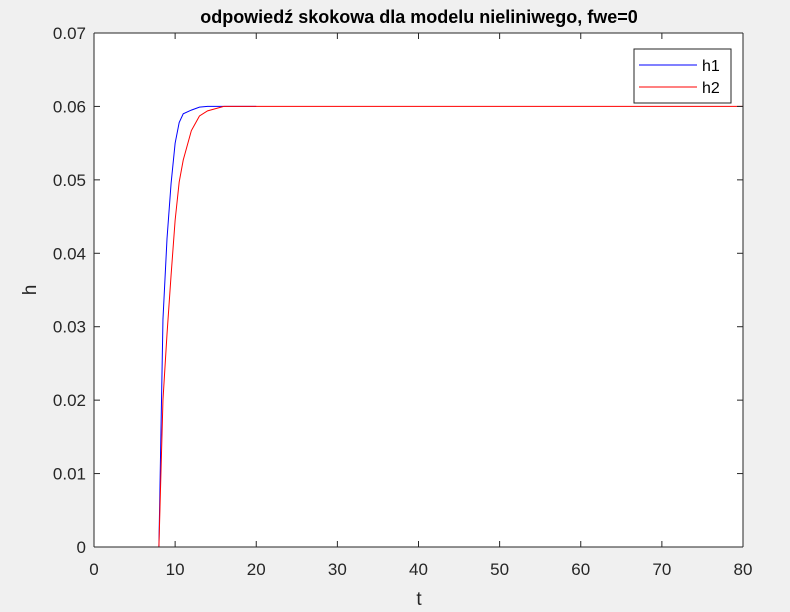 The image size is (790, 612). What do you see at coordinates (69, 180) in the screenshot?
I see `y-tick-label: 0.05` at bounding box center [69, 180].